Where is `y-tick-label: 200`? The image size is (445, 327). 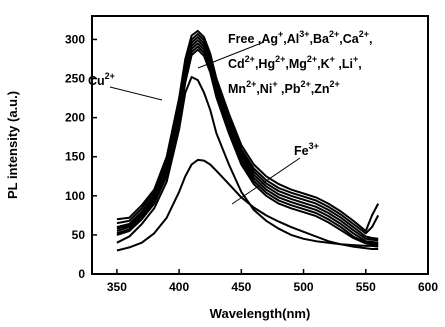
y-tick-label: 200 is located at coordinates (75, 118).